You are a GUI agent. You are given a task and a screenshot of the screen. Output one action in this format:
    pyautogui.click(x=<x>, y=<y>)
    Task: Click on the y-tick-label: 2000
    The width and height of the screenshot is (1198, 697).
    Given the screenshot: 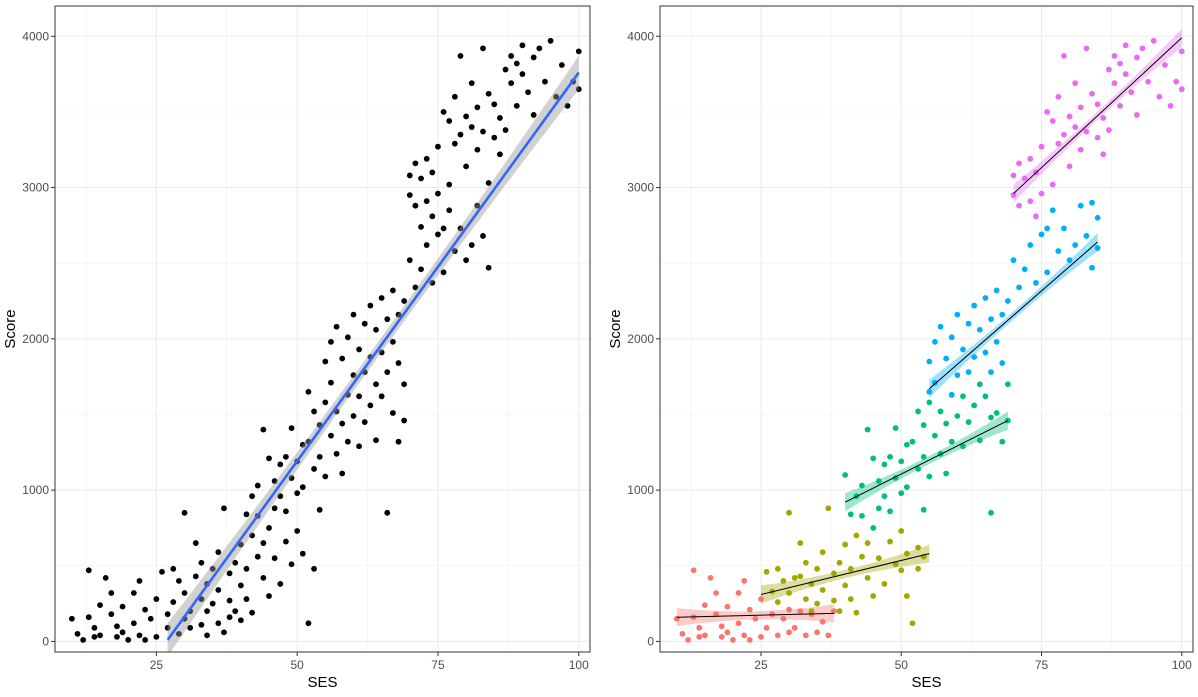 What is the action you would take?
    pyautogui.click(x=35, y=339)
    